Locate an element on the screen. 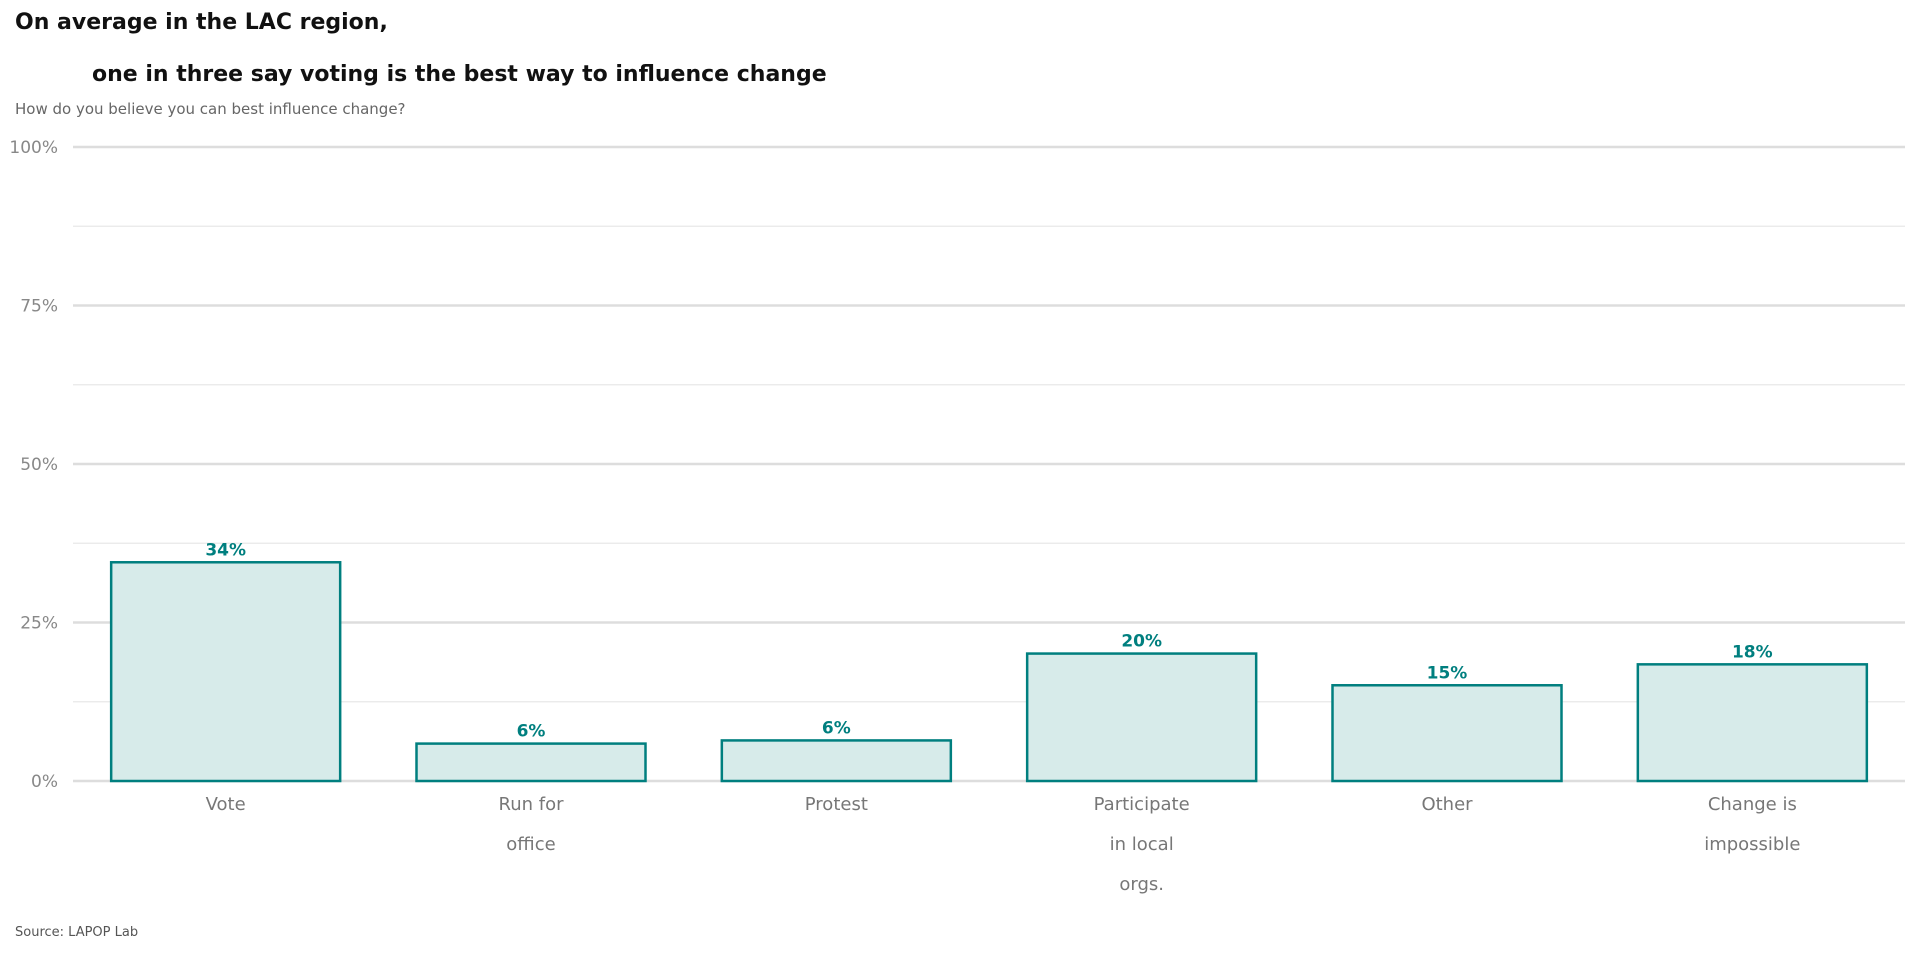  bar-value-label: 15% is located at coordinates (1447, 673).